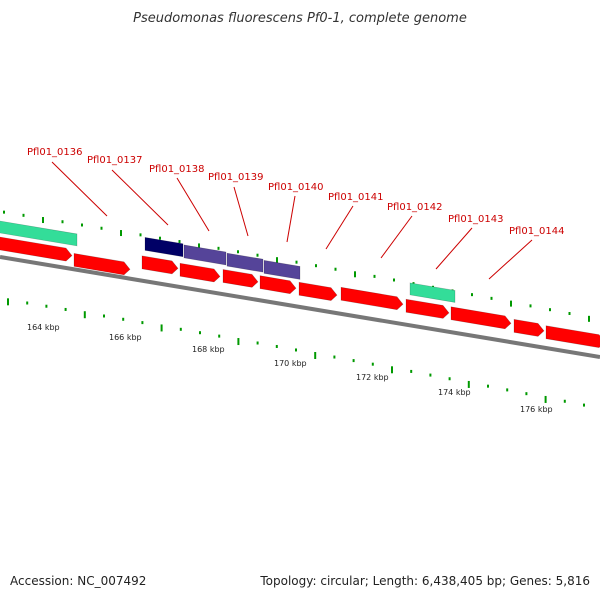 The height and width of the screenshot is (600, 600). What do you see at coordinates (208, 349) in the screenshot?
I see `kbp-label: 168 kbp` at bounding box center [208, 349].